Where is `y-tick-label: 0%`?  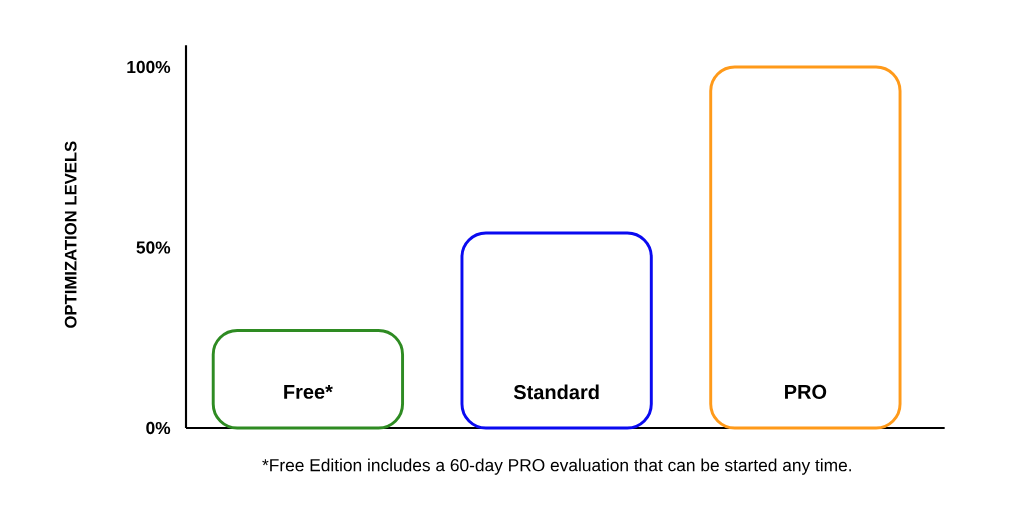 y-tick-label: 0% is located at coordinates (158, 428).